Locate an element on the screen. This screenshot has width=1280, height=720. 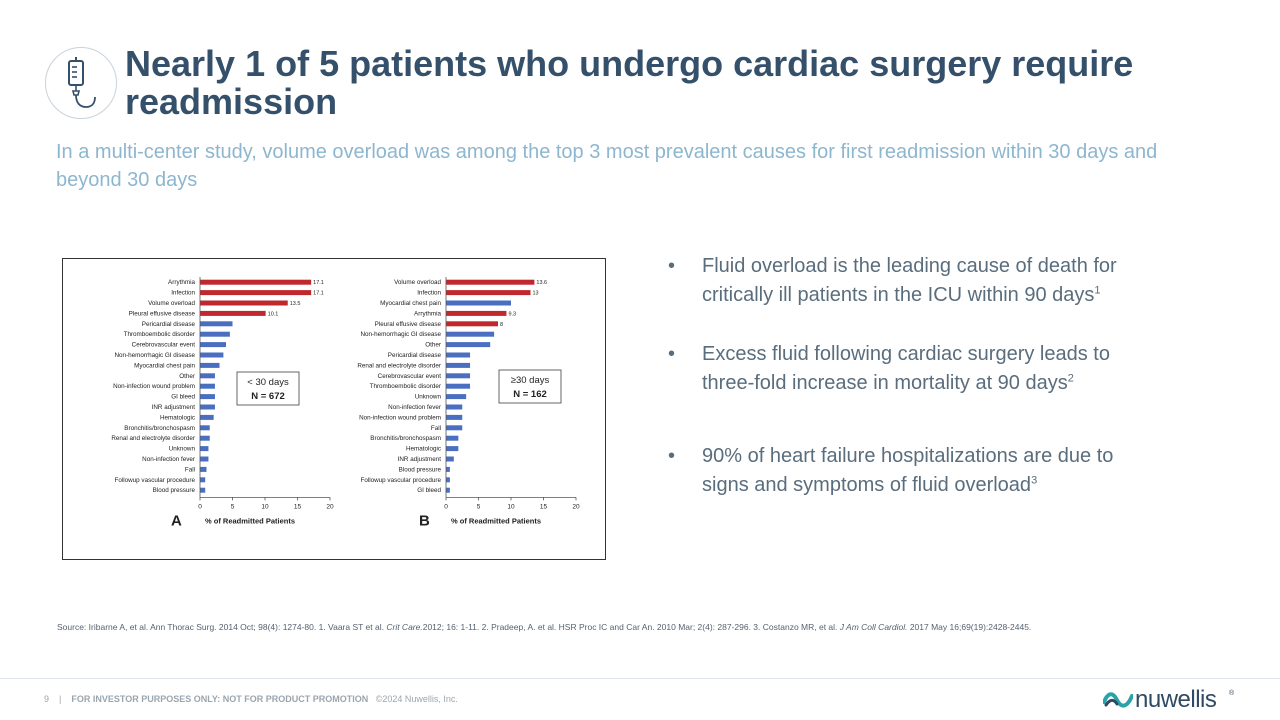
panel-letter: A is located at coordinates (176, 520).